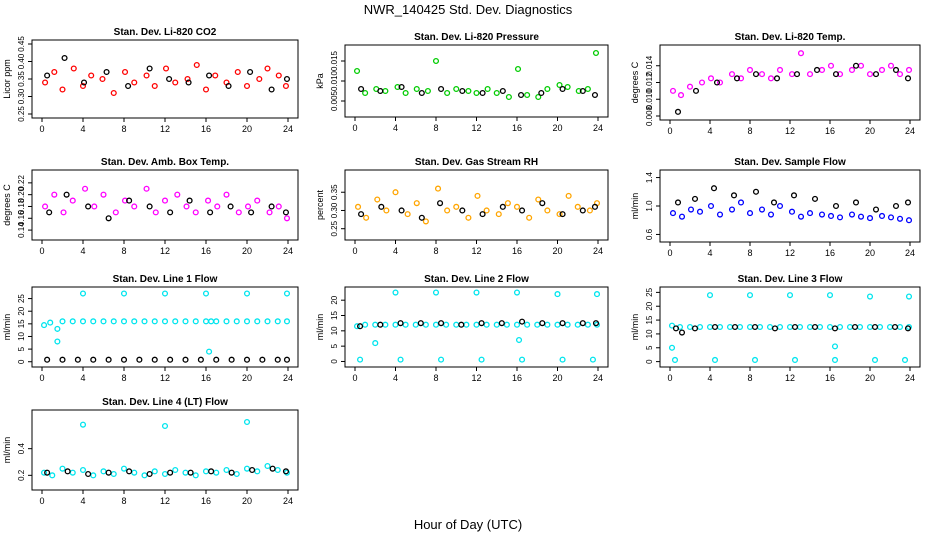  What do you see at coordinates (21, 298) in the screenshot?
I see `y-tick-label: 25` at bounding box center [21, 298].